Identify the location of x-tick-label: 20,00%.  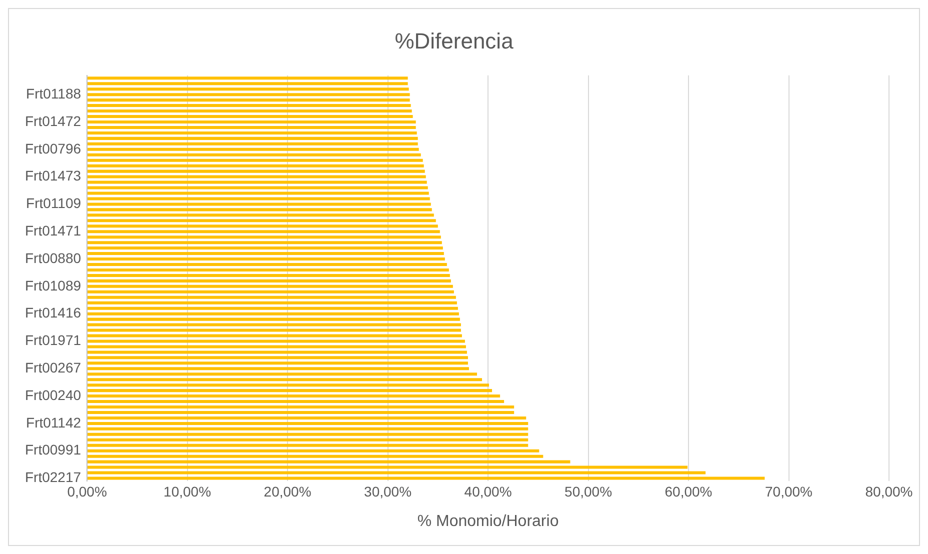
(288, 491).